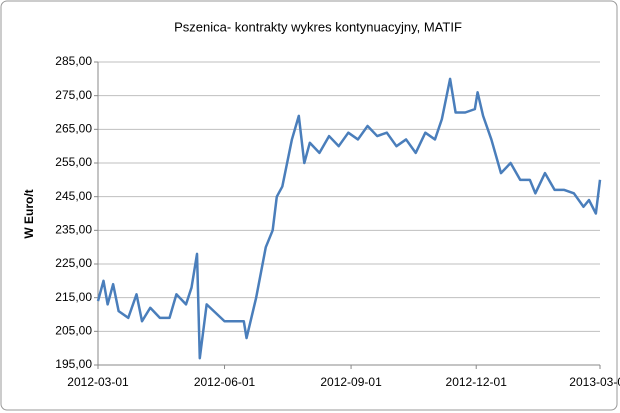  Describe the element at coordinates (477, 382) in the screenshot. I see `x-tick-label: 2012-12-01` at that location.